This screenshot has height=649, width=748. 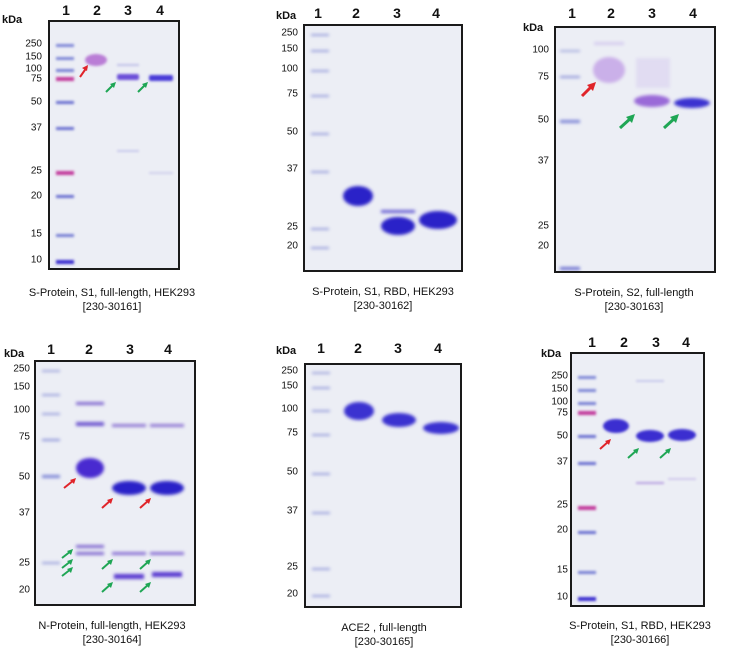 What do you see at coordinates (112, 626) in the screenshot?
I see `caption-title: N-Protein, full-length, HEK293` at bounding box center [112, 626].